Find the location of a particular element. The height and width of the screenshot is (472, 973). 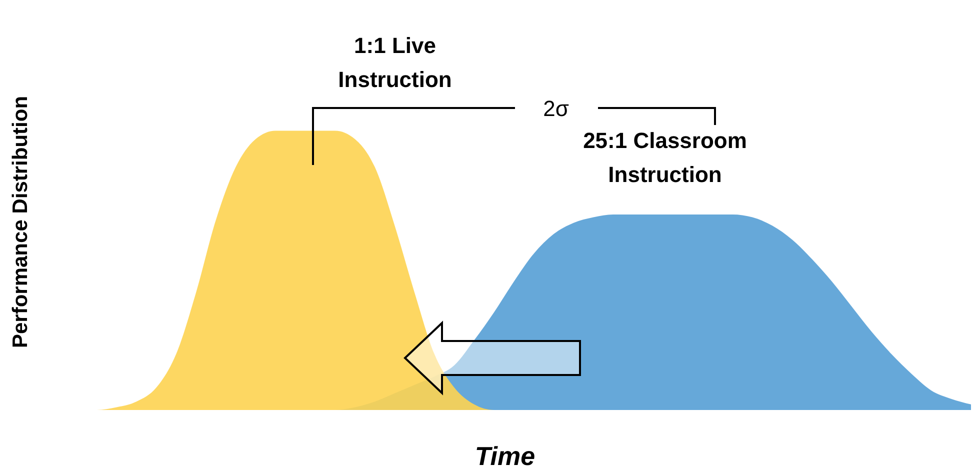

x-axis-title: Time is located at coordinates (505, 456).